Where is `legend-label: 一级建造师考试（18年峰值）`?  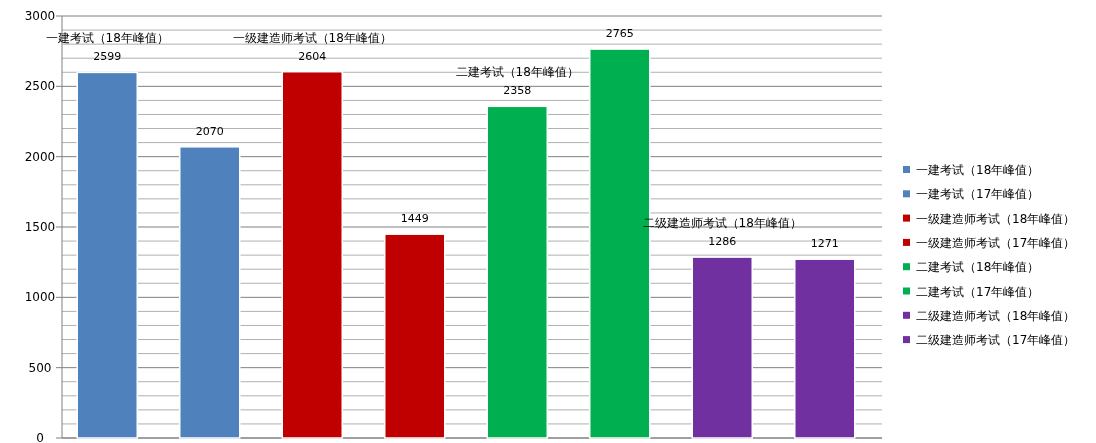
legend-label: 一级建造师考试（18年峰值） is located at coordinates (996, 218).